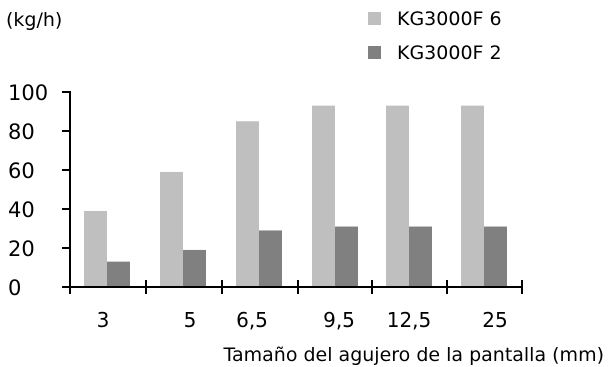  What do you see at coordinates (494, 320) in the screenshot?
I see `x-tick-label: 25` at bounding box center [494, 320].